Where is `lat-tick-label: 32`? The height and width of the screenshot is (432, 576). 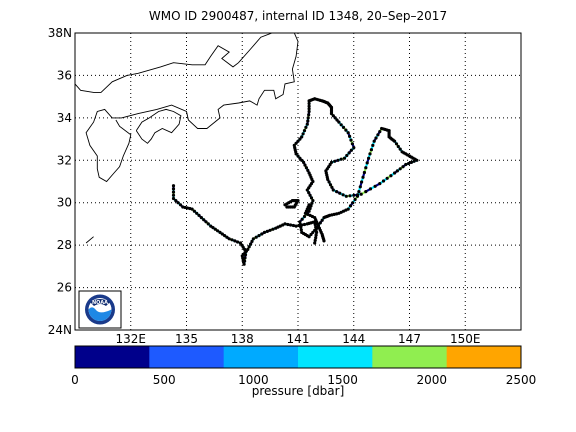 lat-tick-label: 32 is located at coordinates (64, 160).